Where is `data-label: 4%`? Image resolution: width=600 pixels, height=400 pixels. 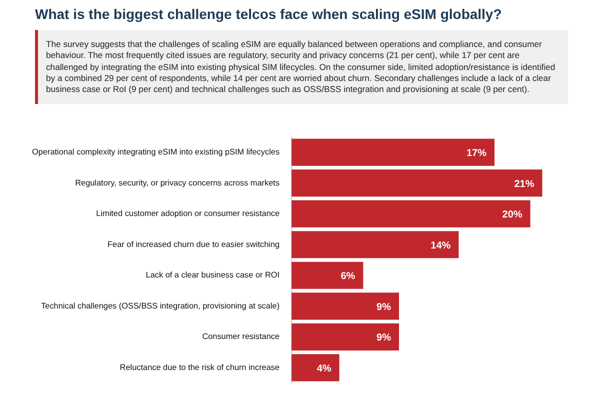 data-label: 4% is located at coordinates (324, 368).